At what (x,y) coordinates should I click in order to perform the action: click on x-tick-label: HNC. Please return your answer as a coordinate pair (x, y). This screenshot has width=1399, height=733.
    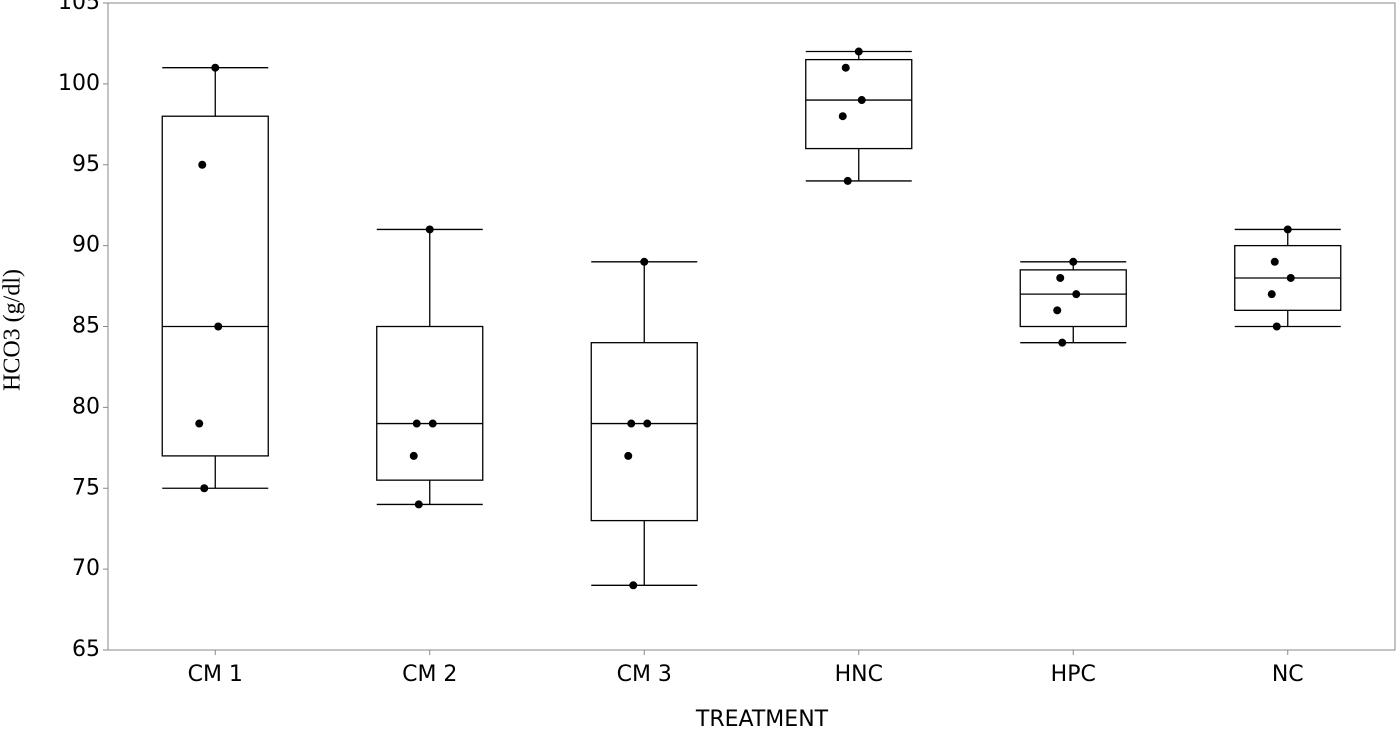
    Looking at the image, I should click on (859, 674).